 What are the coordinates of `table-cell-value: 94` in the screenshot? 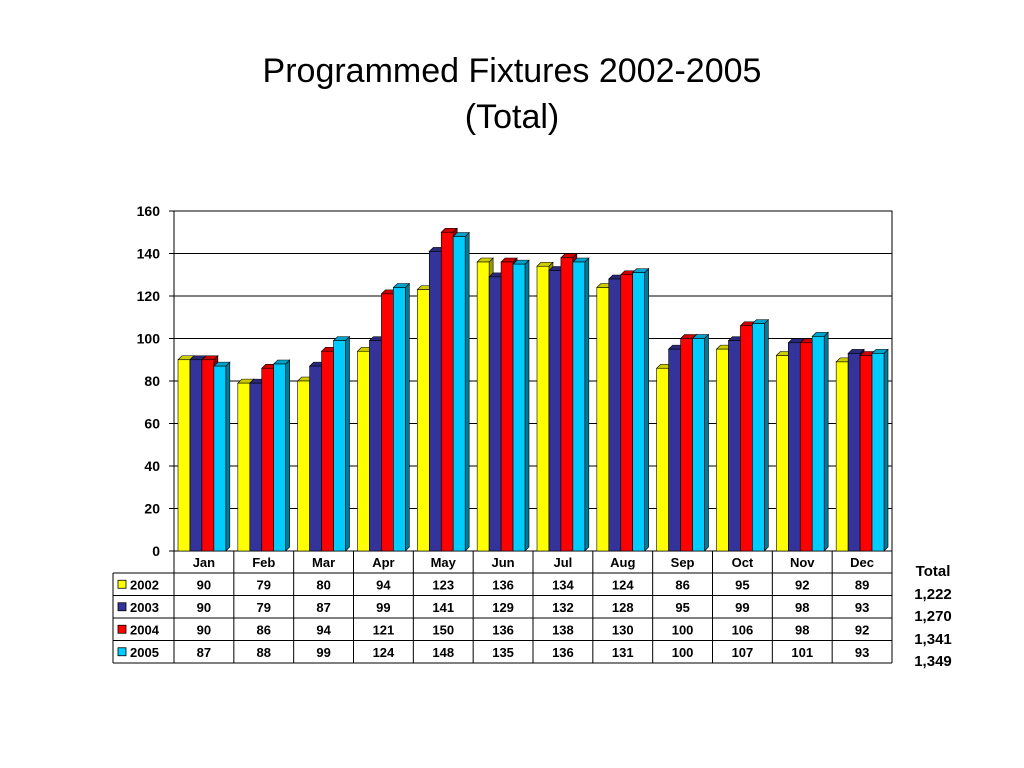 It's located at (383, 584).